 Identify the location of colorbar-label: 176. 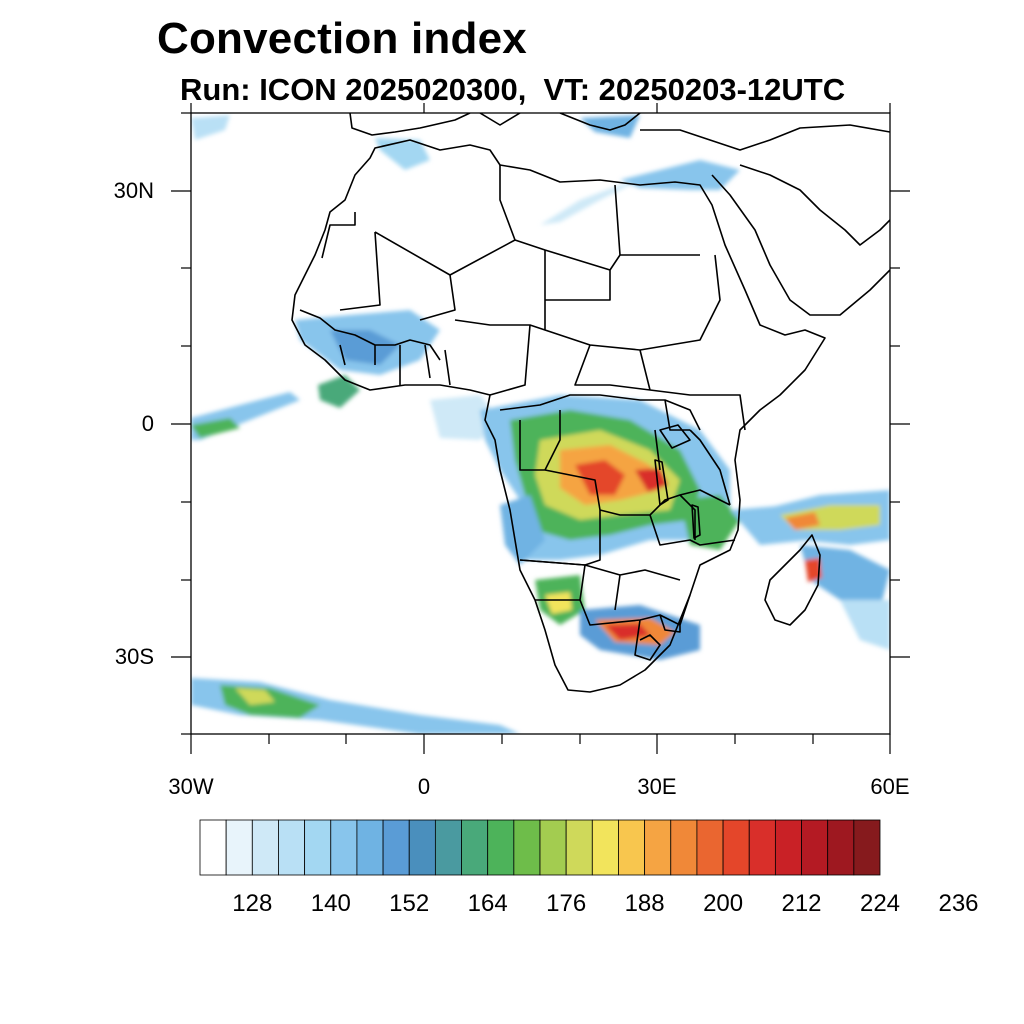
(566, 903).